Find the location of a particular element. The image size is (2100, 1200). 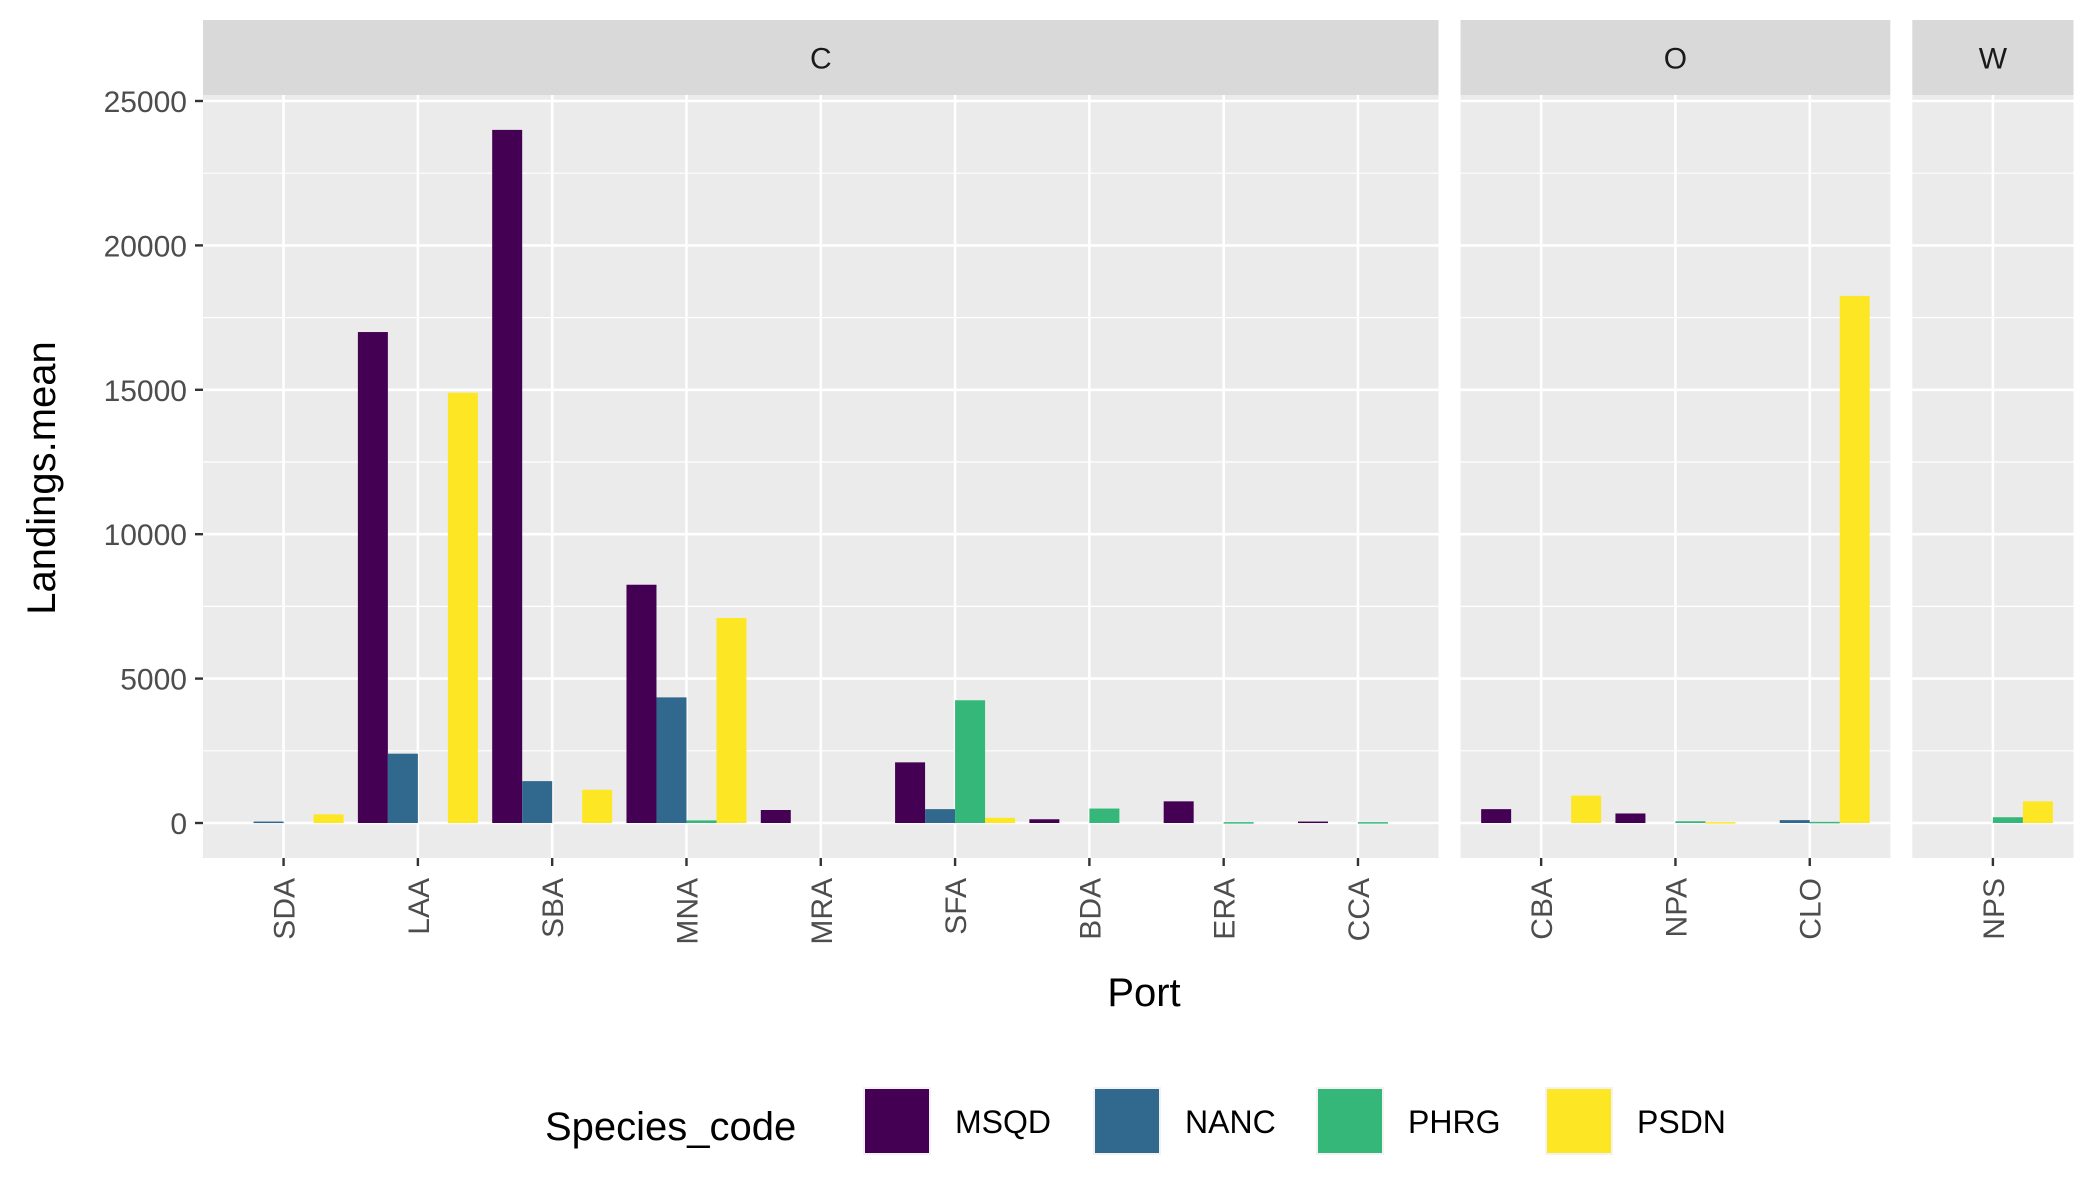

x-tick-label: BDA is located at coordinates (1090, 909).